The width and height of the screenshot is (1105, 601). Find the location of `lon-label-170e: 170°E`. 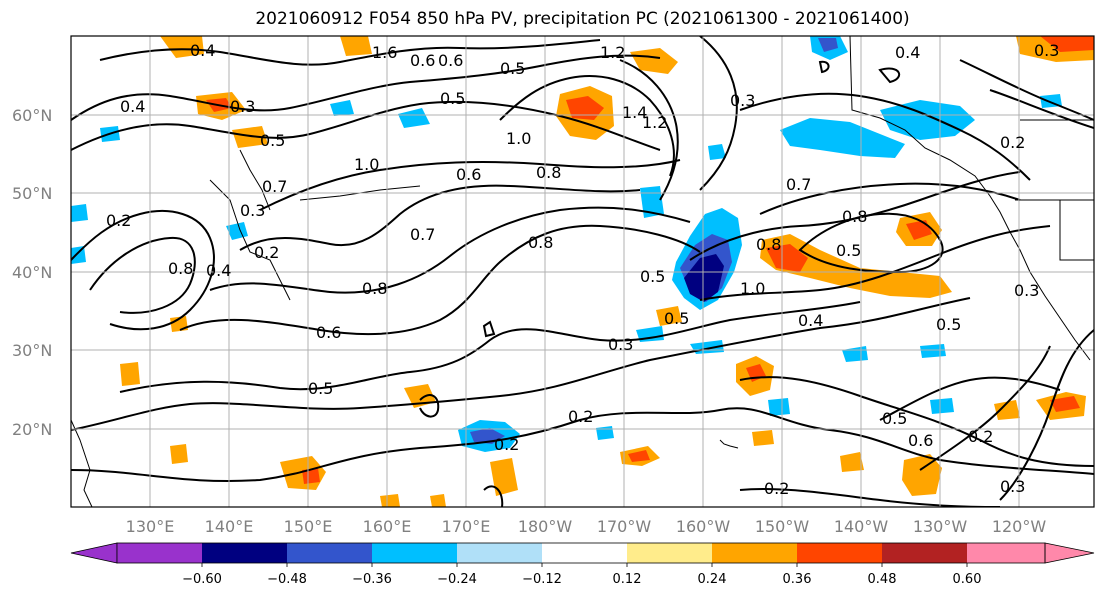

lon-label-170e: 170°E is located at coordinates (466, 526).